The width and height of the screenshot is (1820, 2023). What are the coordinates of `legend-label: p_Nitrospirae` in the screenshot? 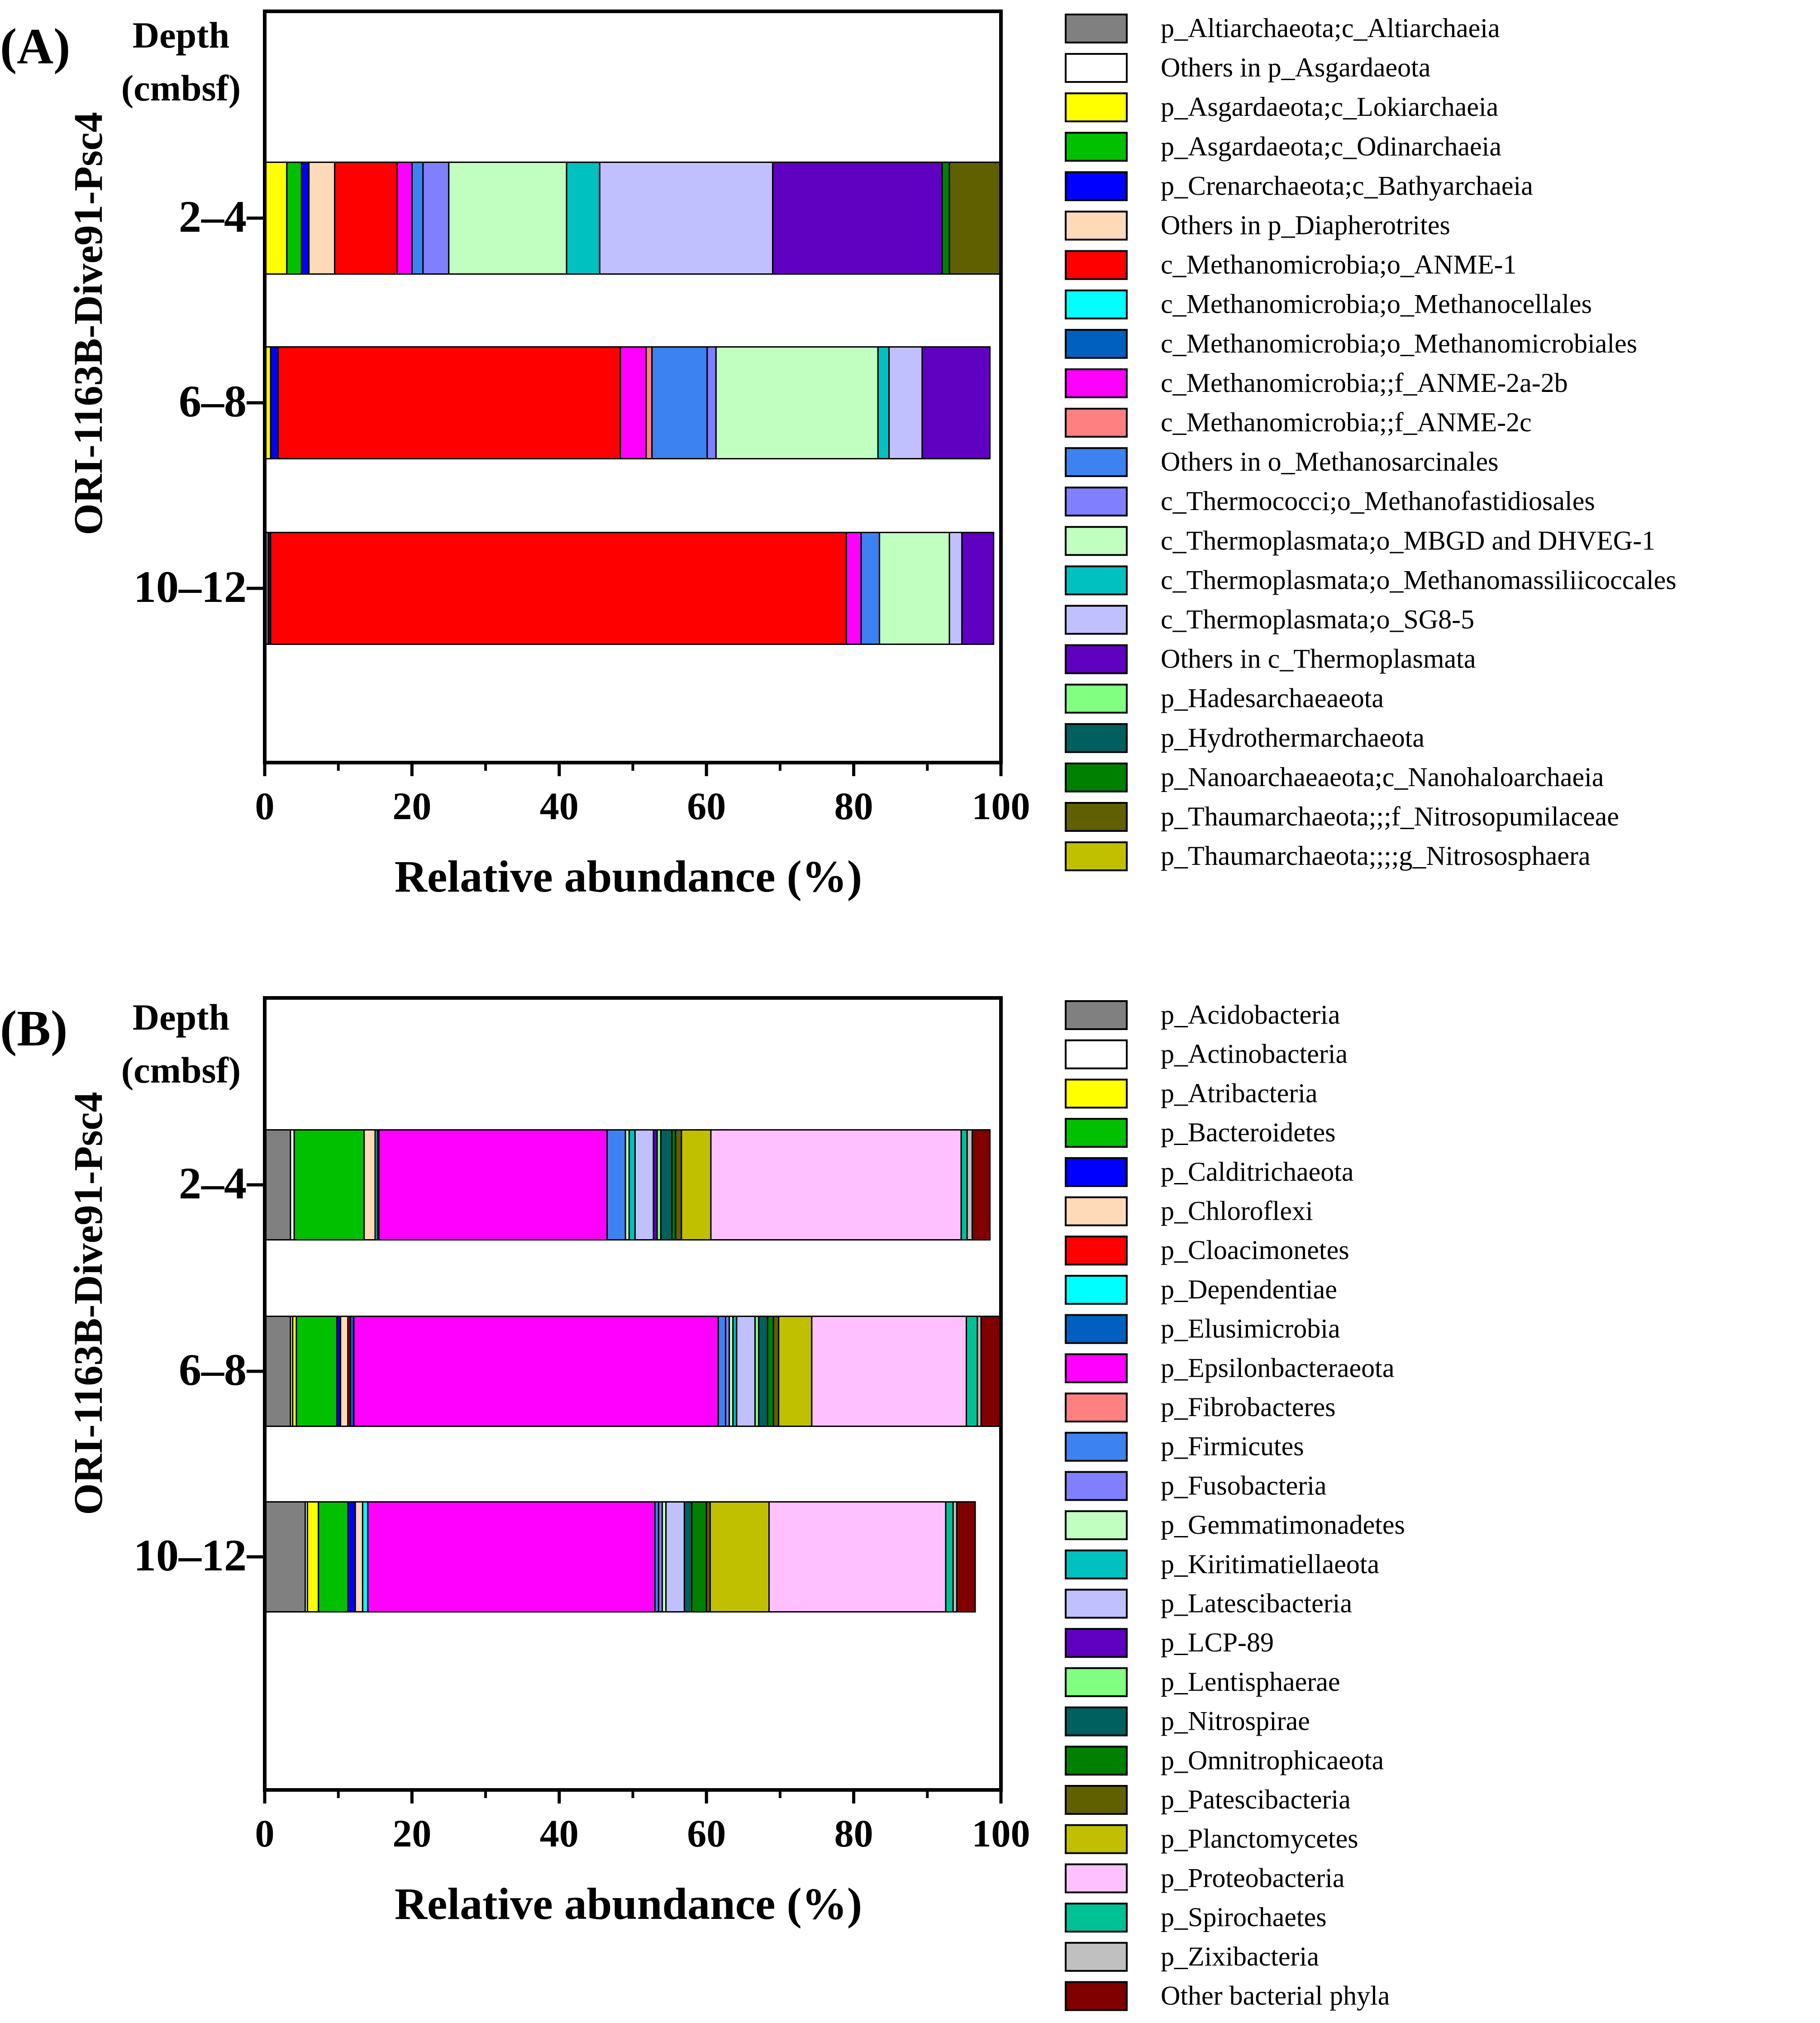 It's located at (1236, 1721).